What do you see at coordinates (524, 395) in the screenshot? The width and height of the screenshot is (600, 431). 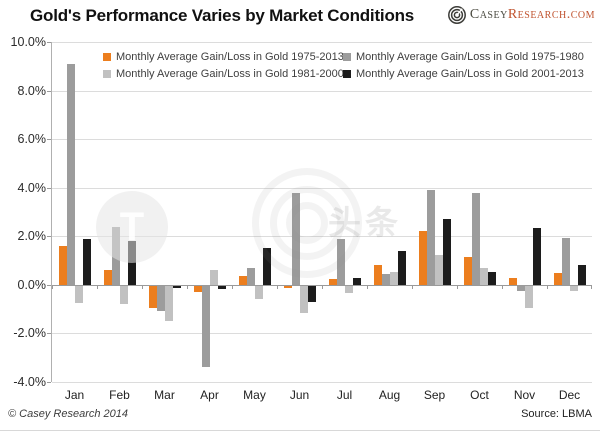 I see `x-tick-label-nov: Nov` at bounding box center [524, 395].